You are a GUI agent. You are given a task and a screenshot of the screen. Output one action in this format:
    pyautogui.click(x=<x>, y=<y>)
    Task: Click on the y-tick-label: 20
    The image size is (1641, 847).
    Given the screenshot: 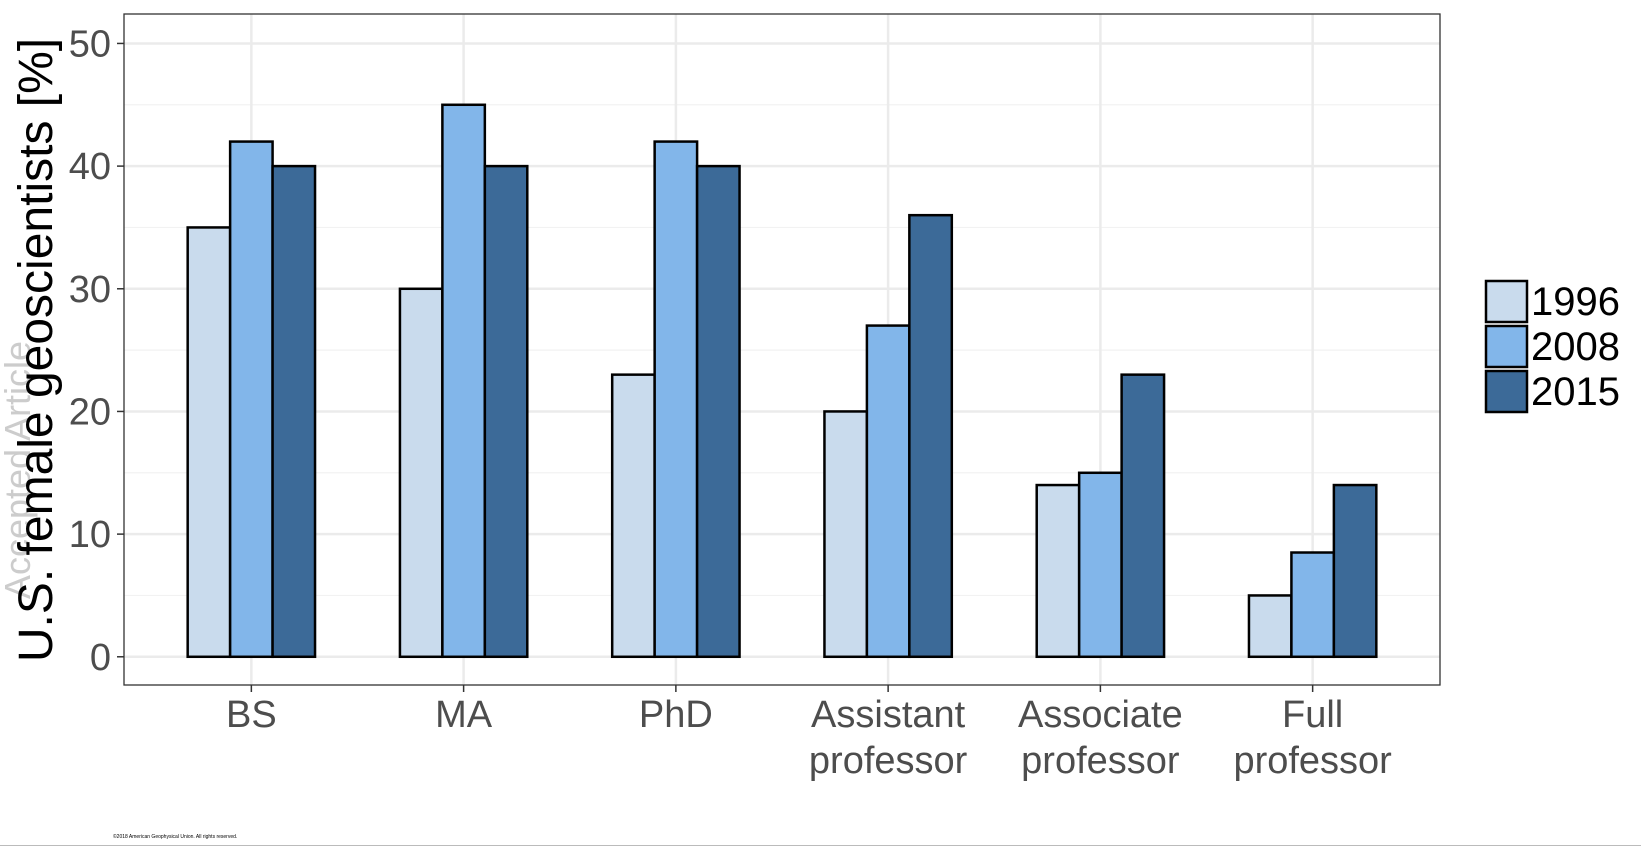 What is the action you would take?
    pyautogui.click(x=90, y=412)
    